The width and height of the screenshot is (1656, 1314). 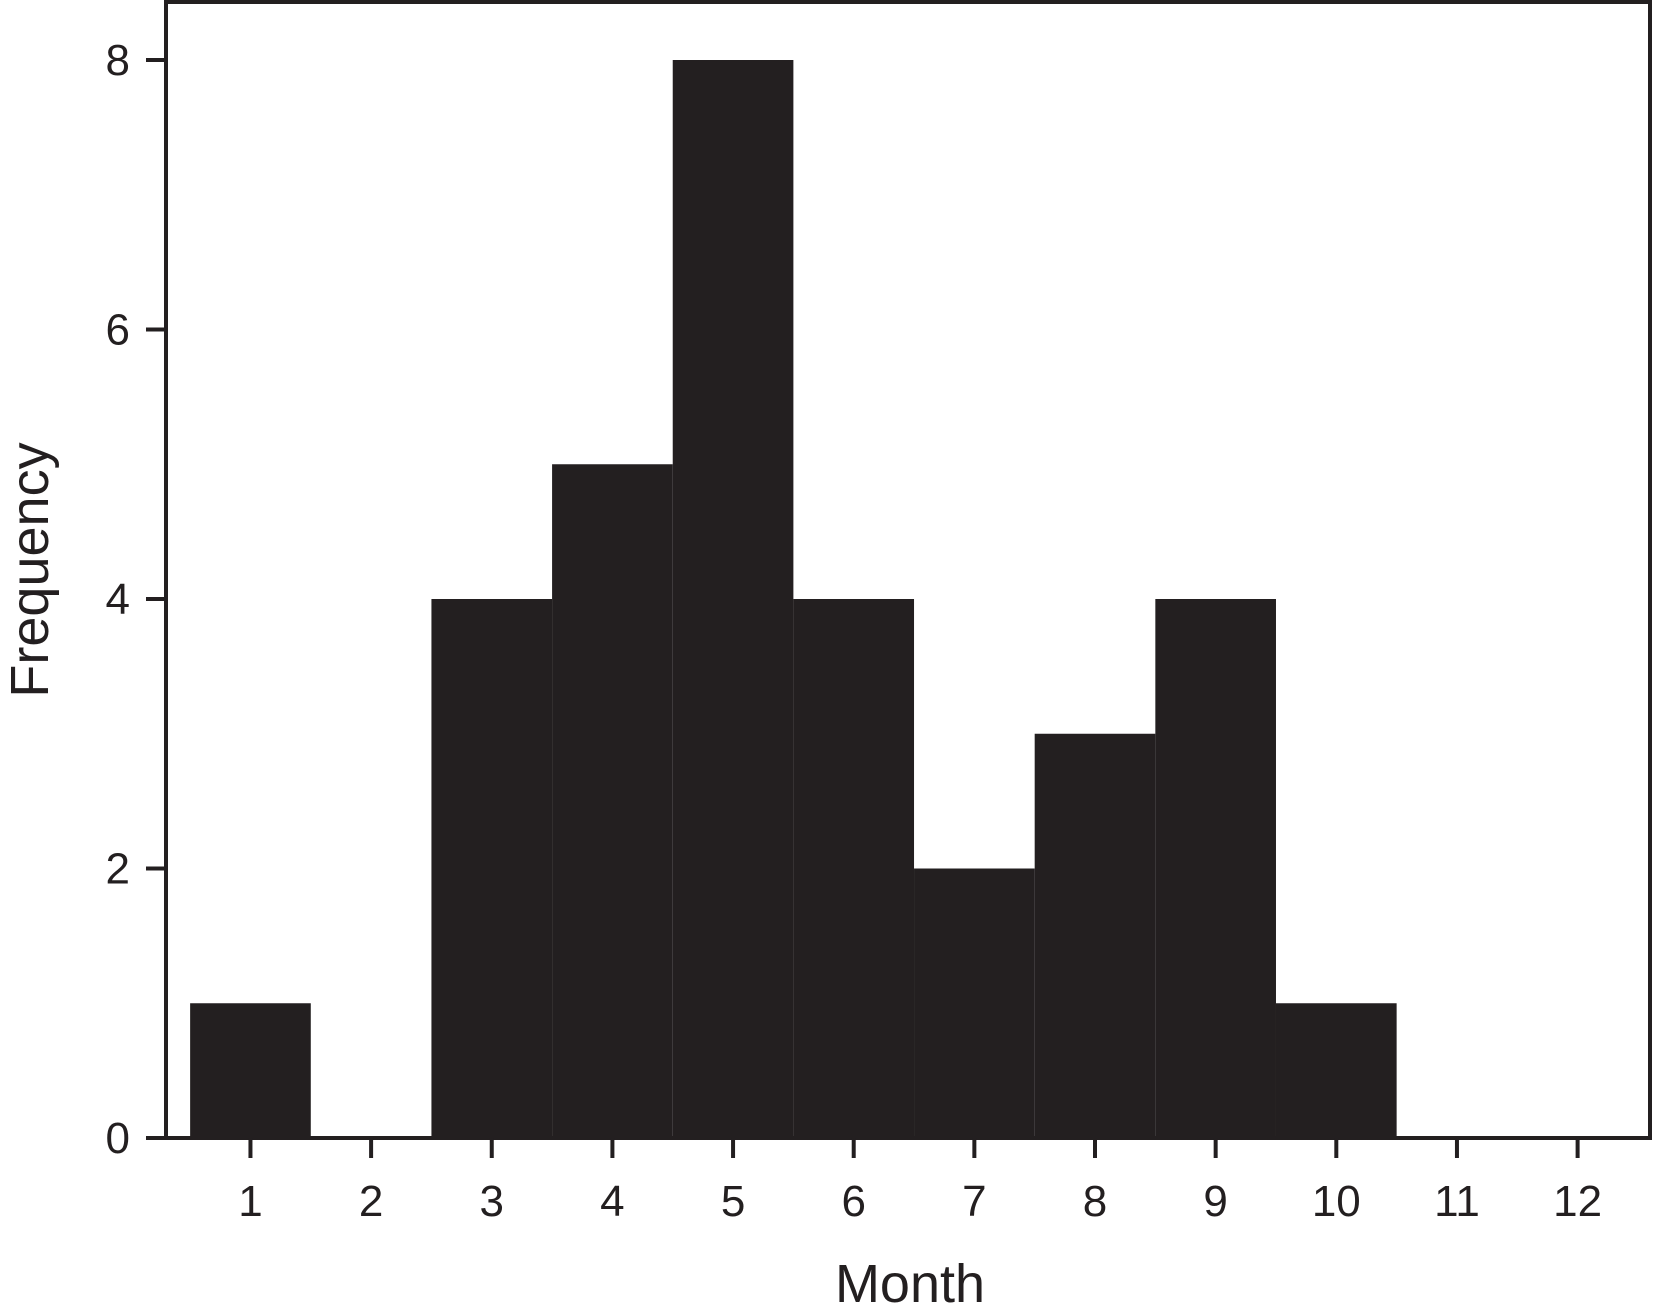 I want to click on x-tick-label-7: 7, so click(x=974, y=1201).